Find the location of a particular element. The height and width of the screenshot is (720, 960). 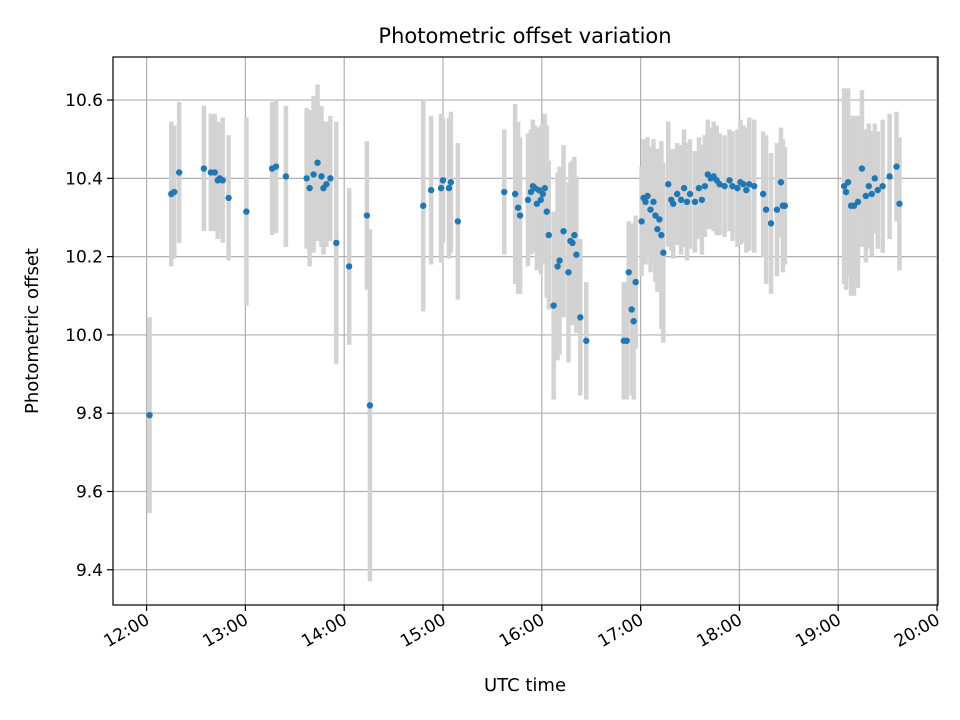

y-tick-label: 10.2 is located at coordinates (84, 258).